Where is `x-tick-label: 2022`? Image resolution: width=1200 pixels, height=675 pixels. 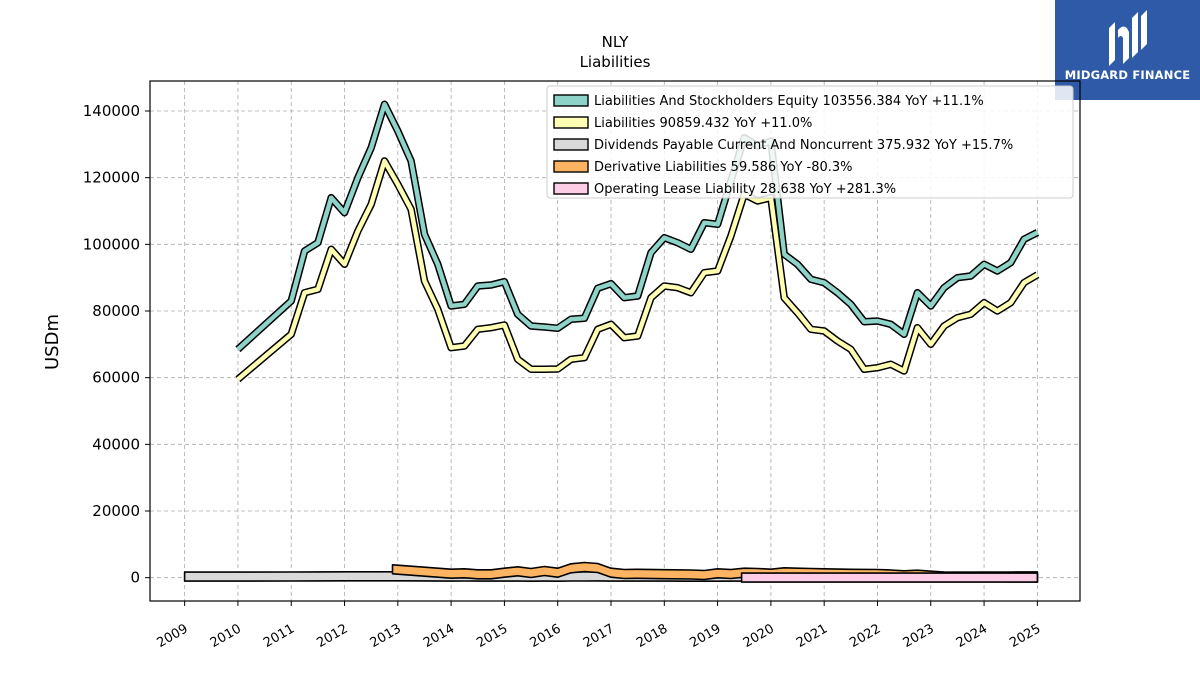
x-tick-label: 2022 is located at coordinates (865, 636).